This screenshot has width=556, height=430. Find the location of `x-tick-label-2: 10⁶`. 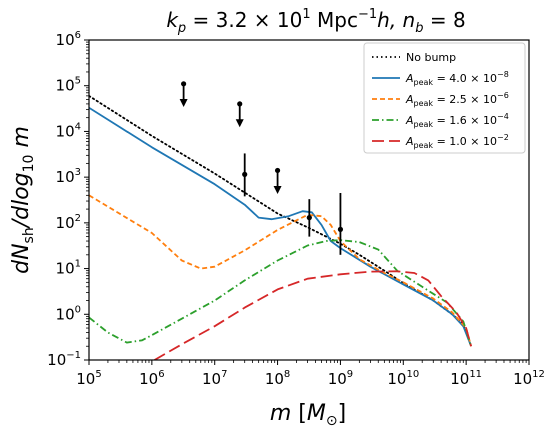

x-tick-label-2: 10⁶ is located at coordinates (151, 378).